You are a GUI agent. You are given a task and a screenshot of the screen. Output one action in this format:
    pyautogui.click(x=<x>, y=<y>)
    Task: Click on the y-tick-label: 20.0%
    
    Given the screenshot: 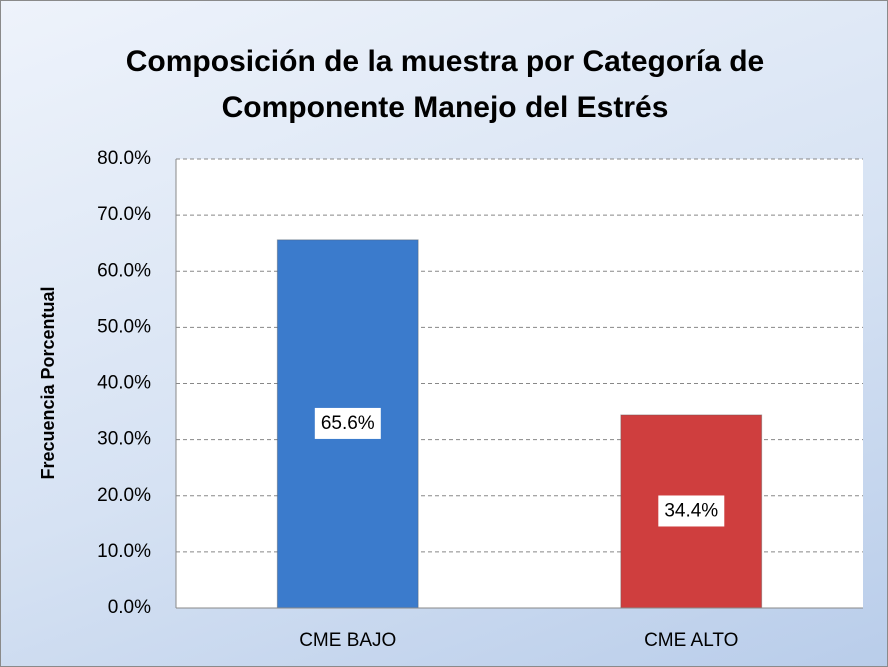 What is the action you would take?
    pyautogui.click(x=124, y=495)
    